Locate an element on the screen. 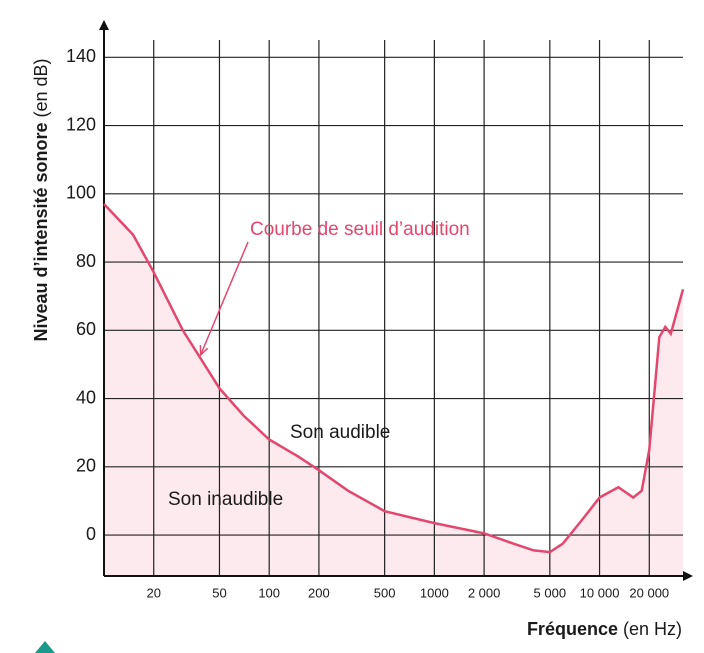  y-tick-label: 20 is located at coordinates (86, 466).